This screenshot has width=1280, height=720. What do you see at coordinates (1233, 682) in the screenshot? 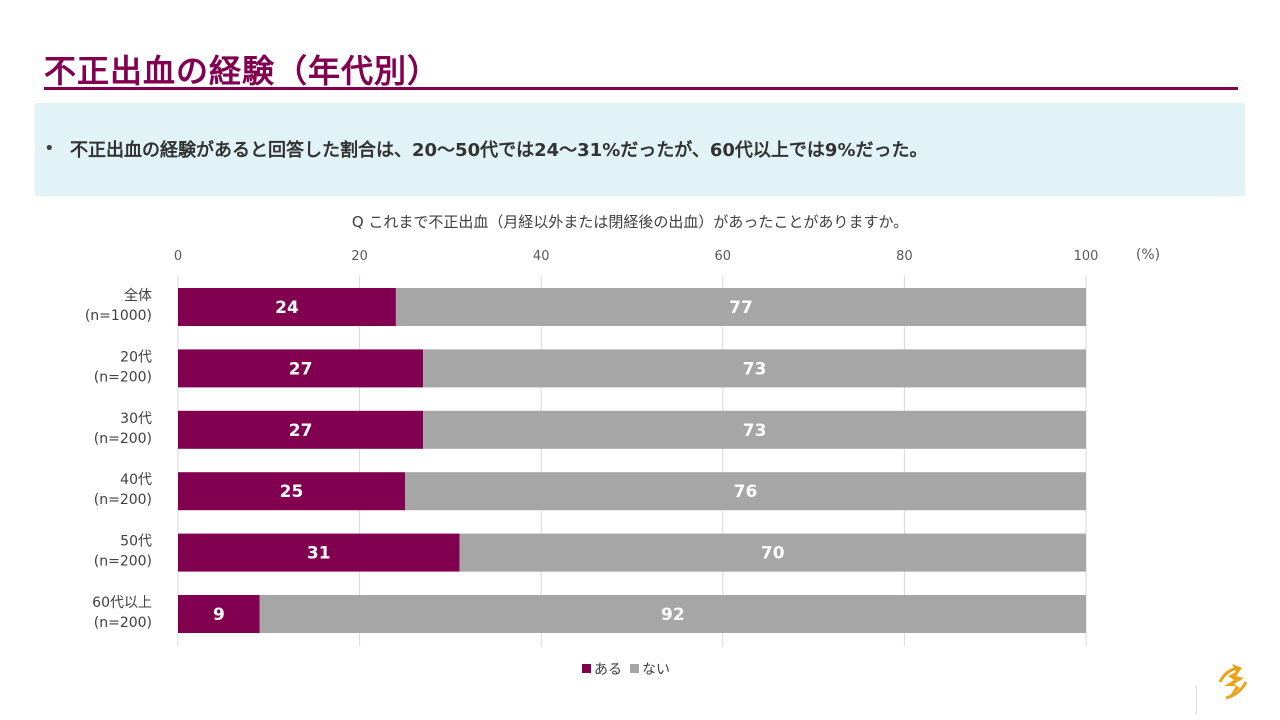
I see `company-logo-icon` at bounding box center [1233, 682].